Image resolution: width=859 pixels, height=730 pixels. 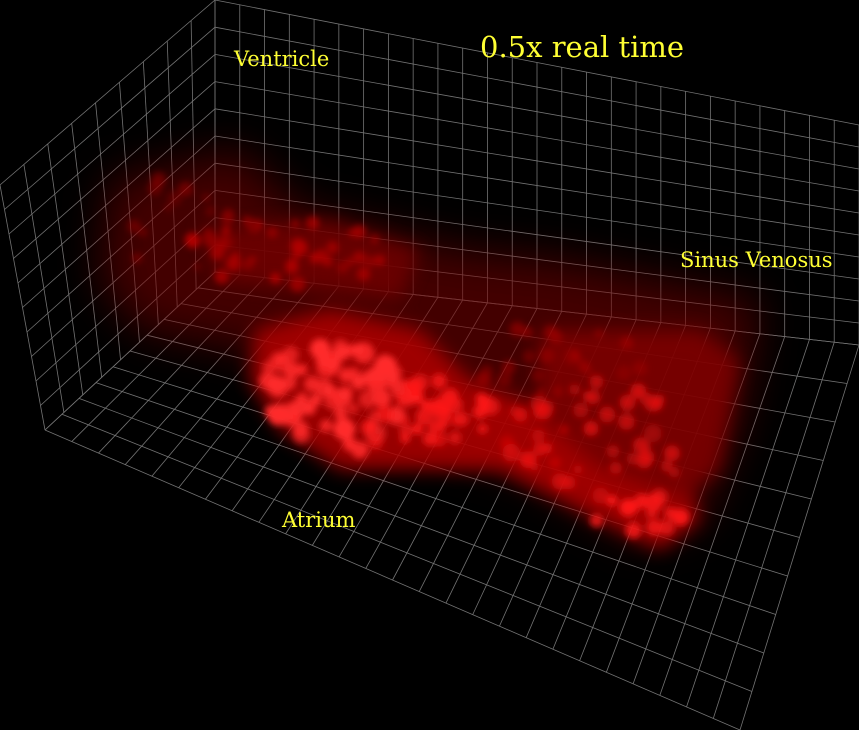 What do you see at coordinates (582, 47) in the screenshot?
I see `playback-speed-label: 0.5x real time` at bounding box center [582, 47].